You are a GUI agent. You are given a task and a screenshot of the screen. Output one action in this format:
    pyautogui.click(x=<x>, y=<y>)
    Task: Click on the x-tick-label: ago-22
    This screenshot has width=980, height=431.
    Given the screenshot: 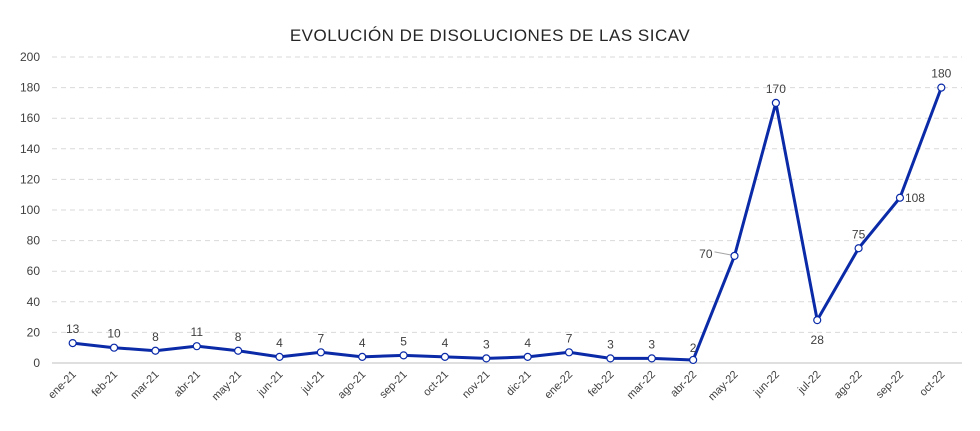 What is the action you would take?
    pyautogui.click(x=848, y=385)
    